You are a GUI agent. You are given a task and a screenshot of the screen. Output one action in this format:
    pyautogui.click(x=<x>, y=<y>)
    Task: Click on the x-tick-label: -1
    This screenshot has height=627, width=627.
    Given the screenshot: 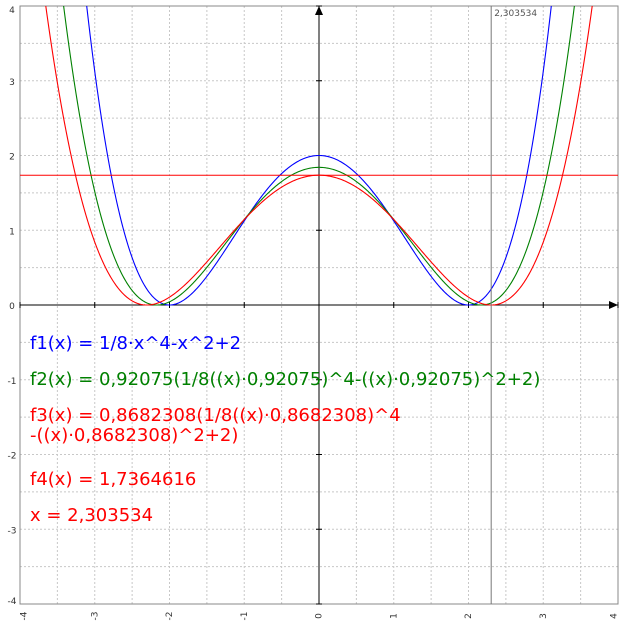 What is the action you would take?
    pyautogui.click(x=245, y=616)
    